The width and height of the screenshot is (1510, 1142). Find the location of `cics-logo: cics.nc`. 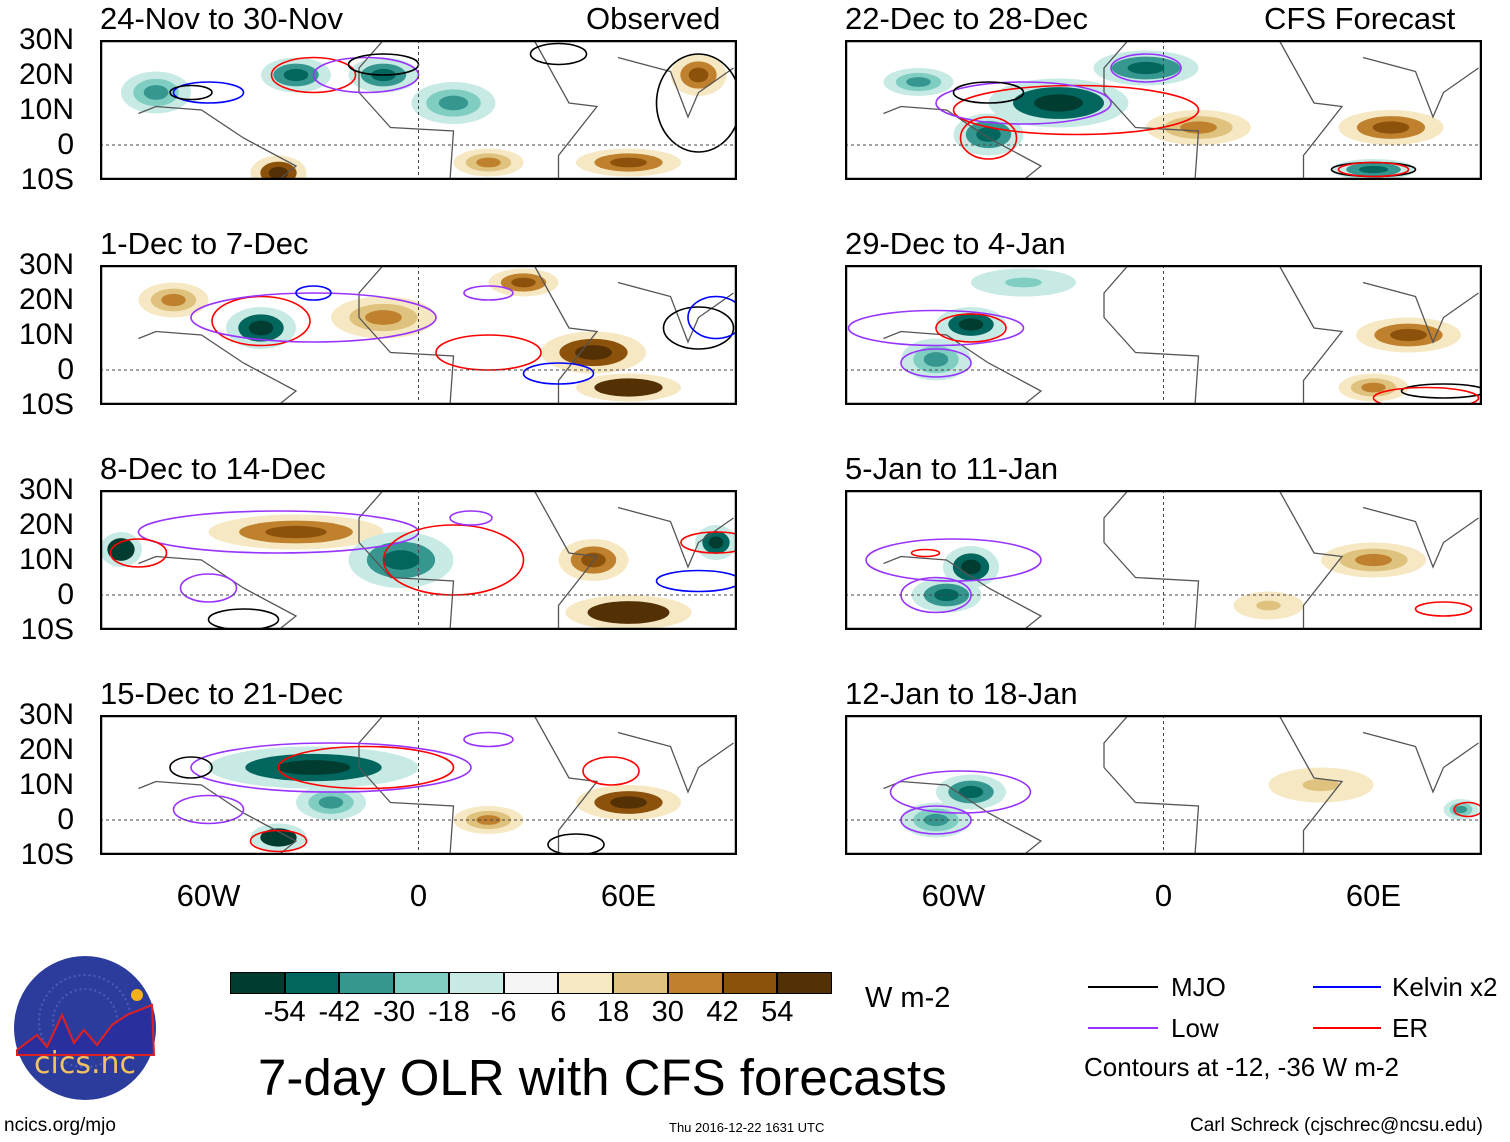

cics-logo: cics.nc is located at coordinates (85, 1028).